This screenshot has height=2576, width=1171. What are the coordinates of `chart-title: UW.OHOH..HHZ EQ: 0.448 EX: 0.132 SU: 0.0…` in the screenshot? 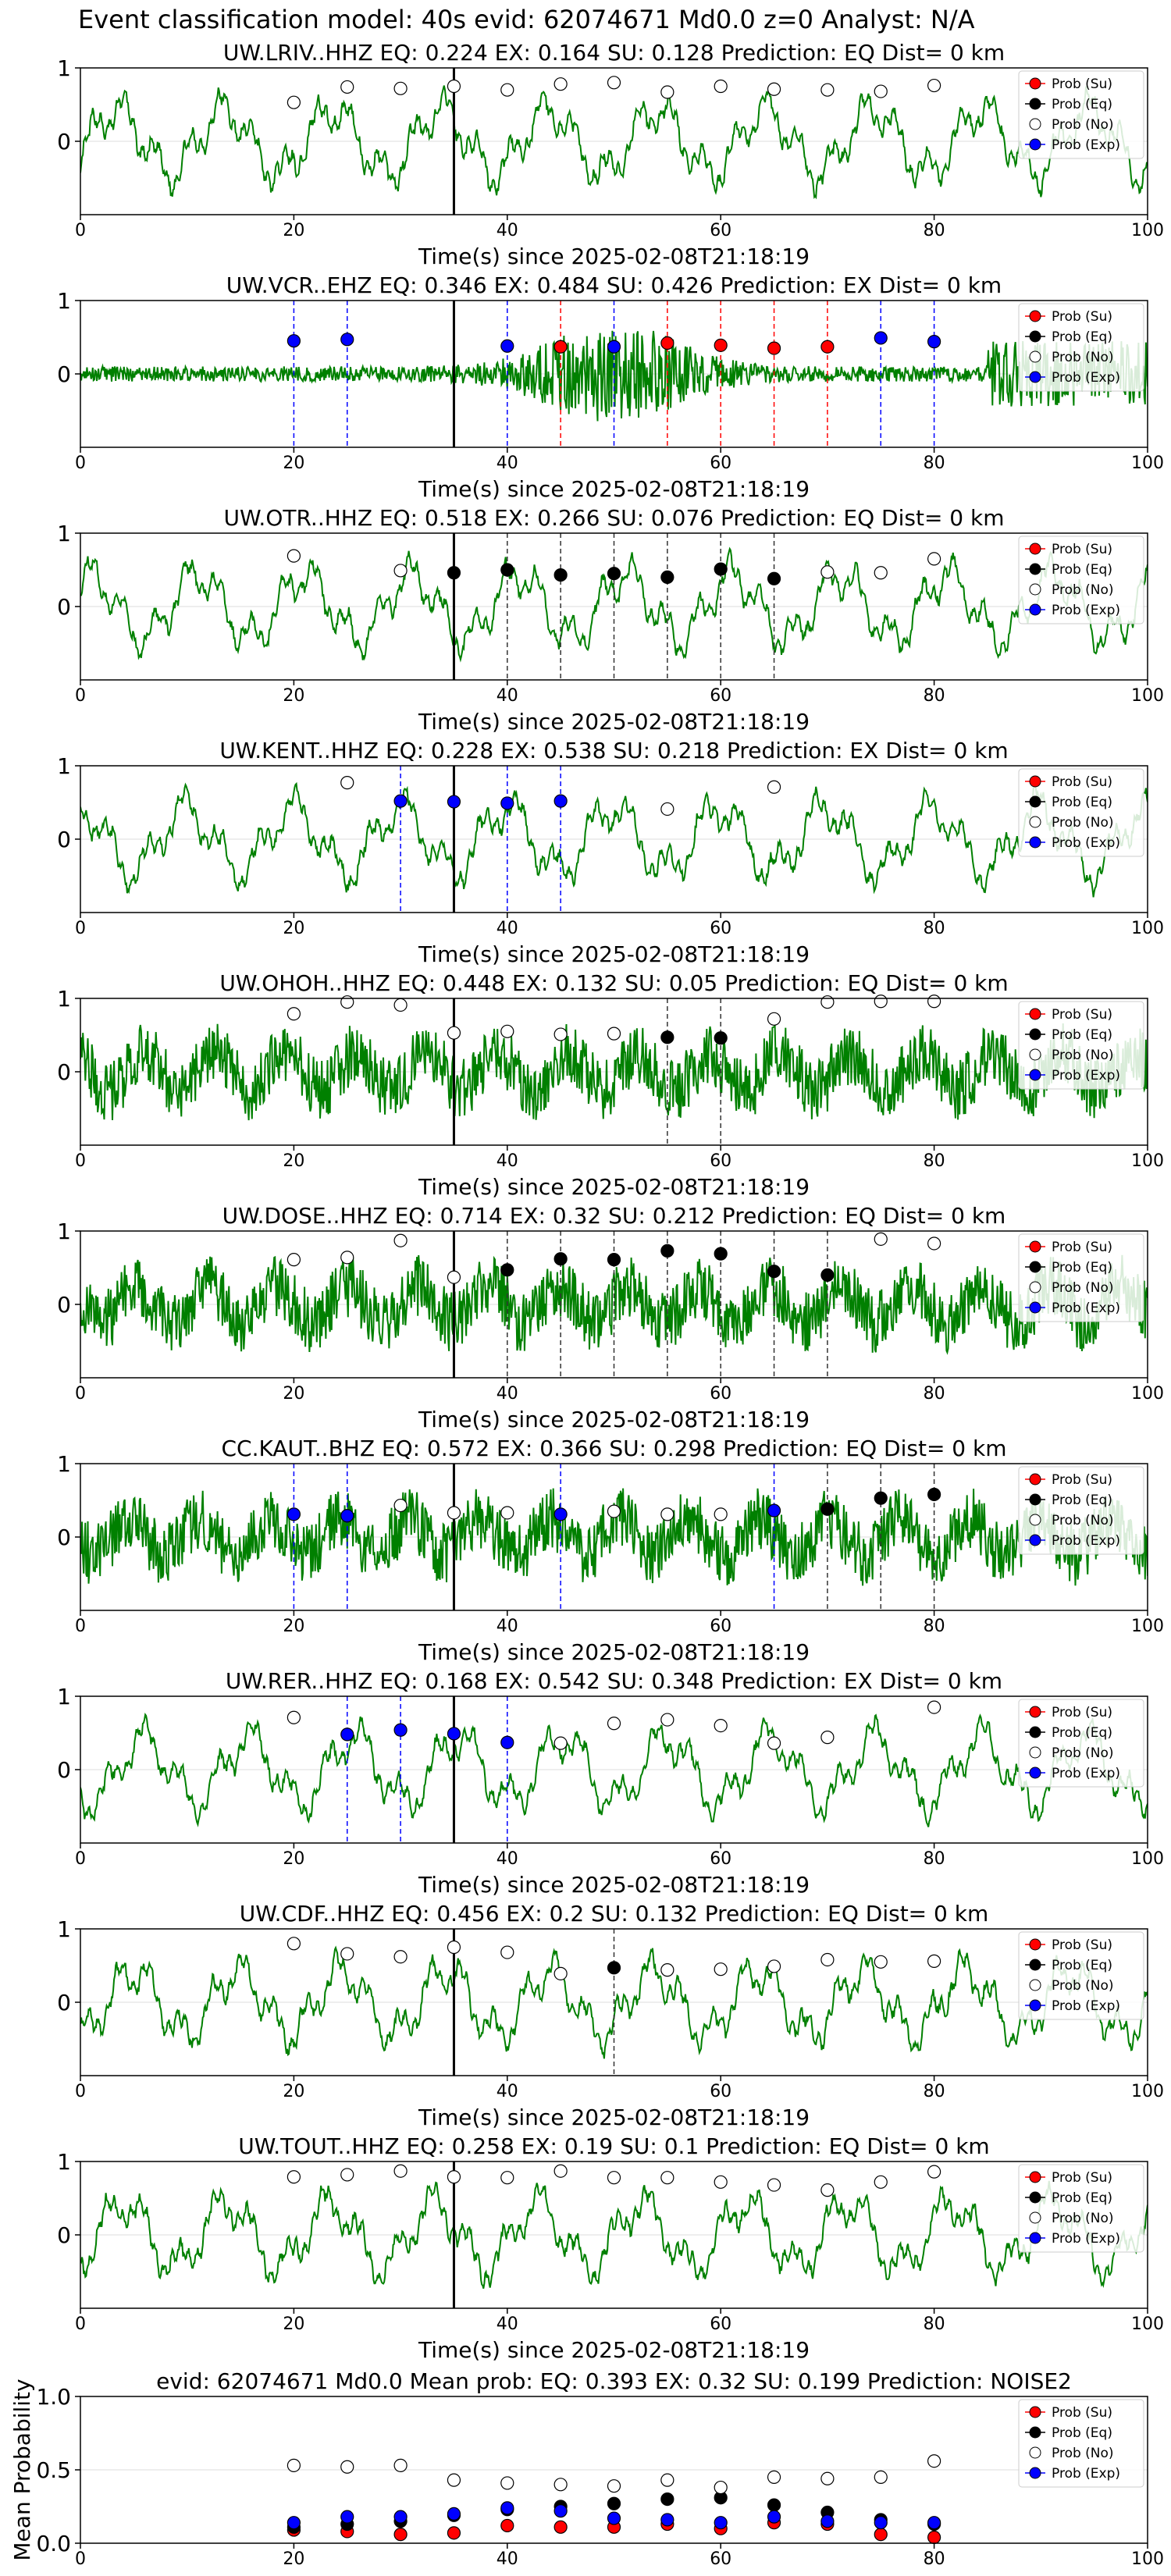 It's located at (613, 983).